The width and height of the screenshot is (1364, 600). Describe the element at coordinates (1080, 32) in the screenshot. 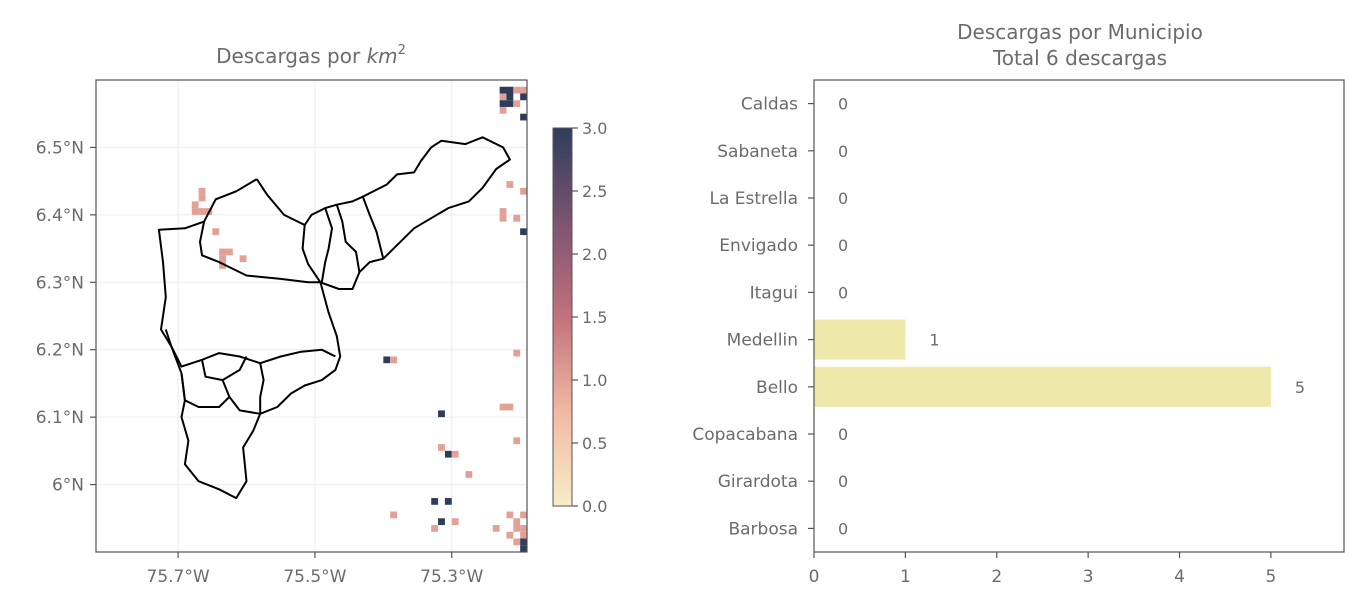

I see `bar-title-line1: Descargas por Municipio` at that location.